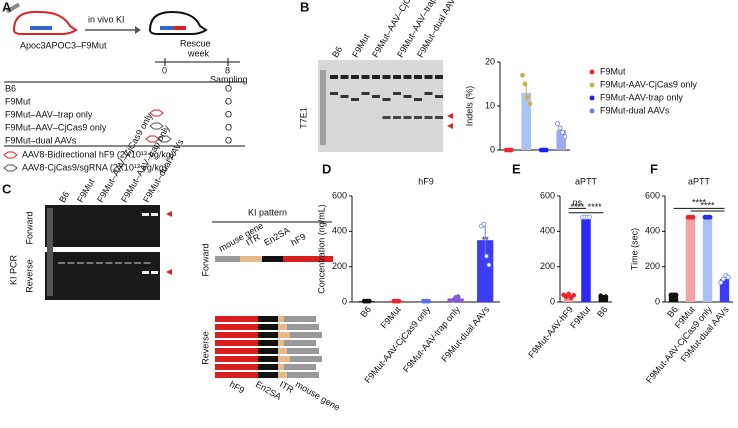 The image size is (738, 428). What do you see at coordinates (298, 239) in the screenshot?
I see `part-label: hF9` at bounding box center [298, 239].